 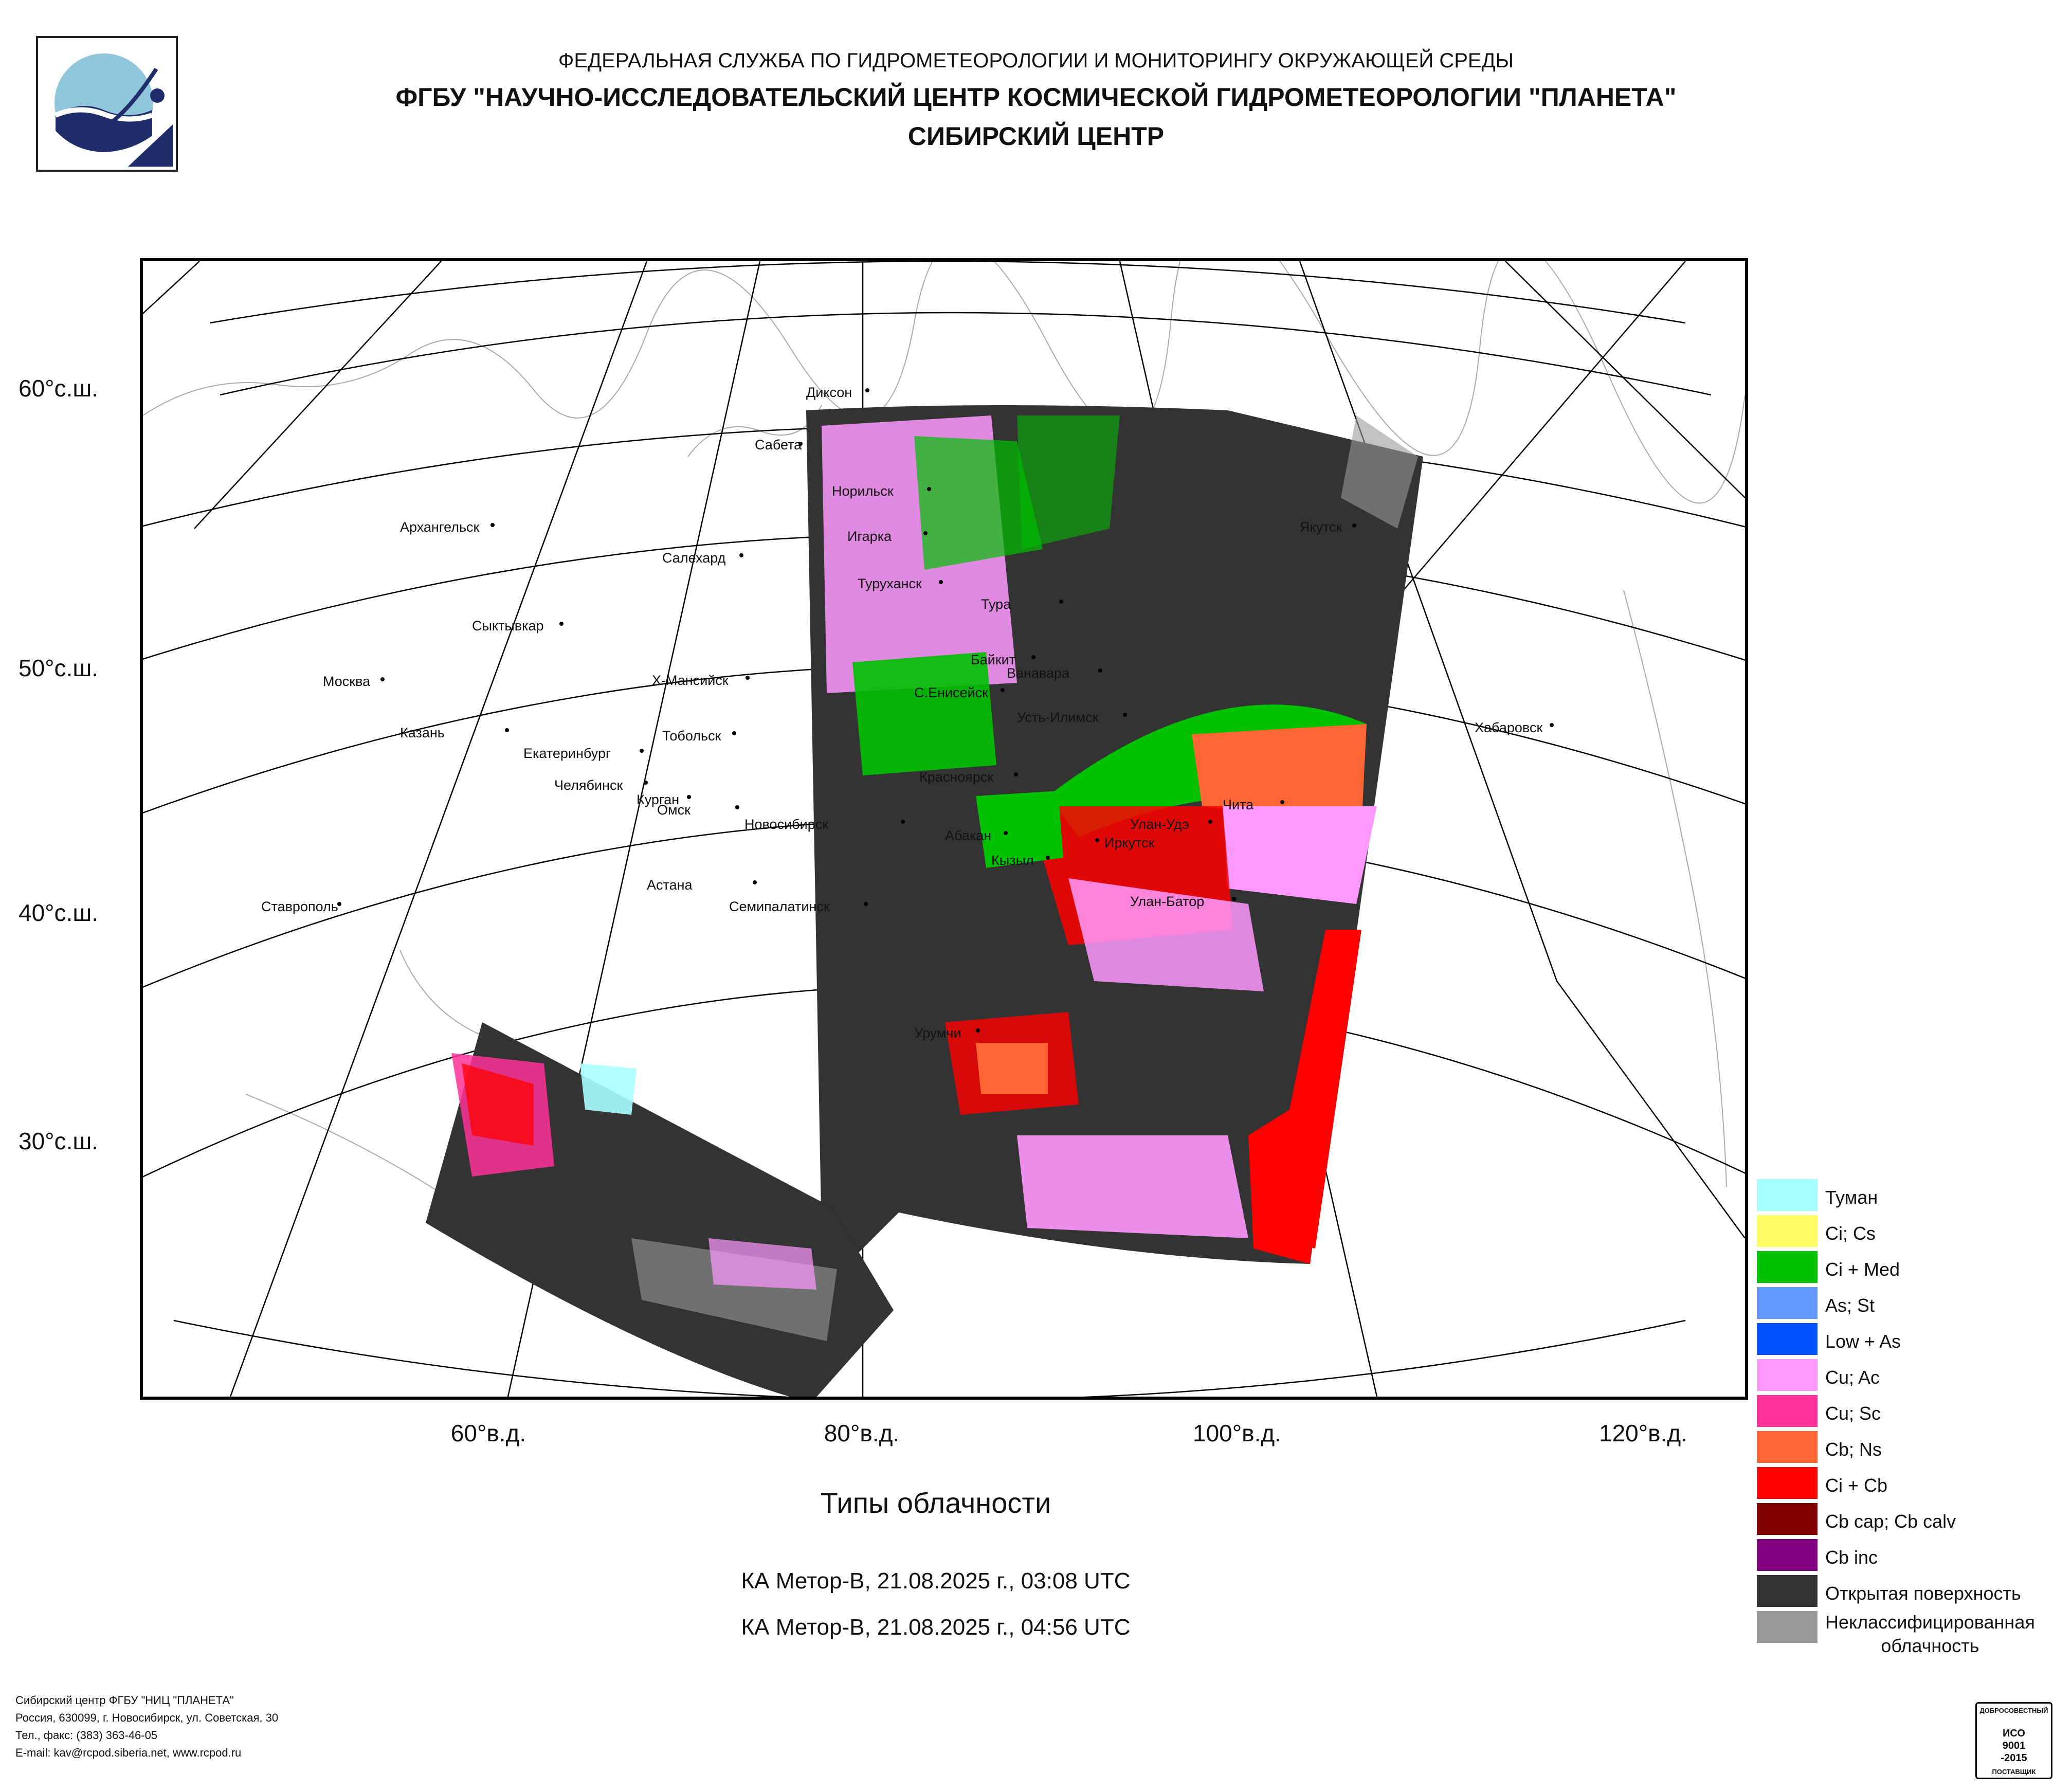 What do you see at coordinates (1923, 1594) in the screenshot?
I see `legend-label: Открытая поверхность` at bounding box center [1923, 1594].